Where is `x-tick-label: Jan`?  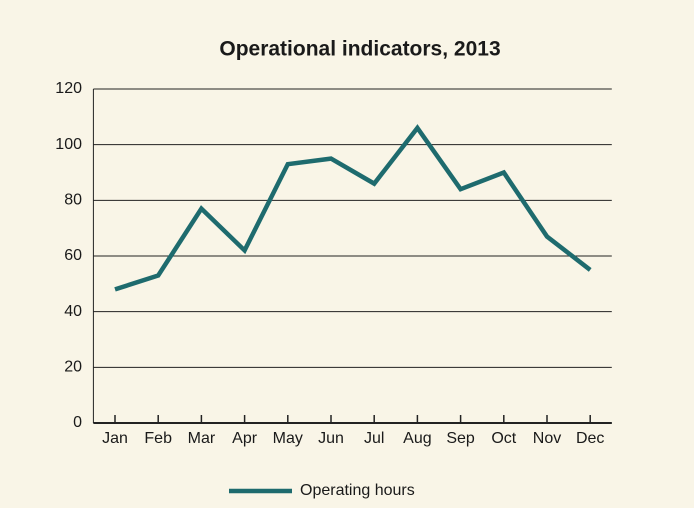
x-tick-label: Jan is located at coordinates (115, 438).